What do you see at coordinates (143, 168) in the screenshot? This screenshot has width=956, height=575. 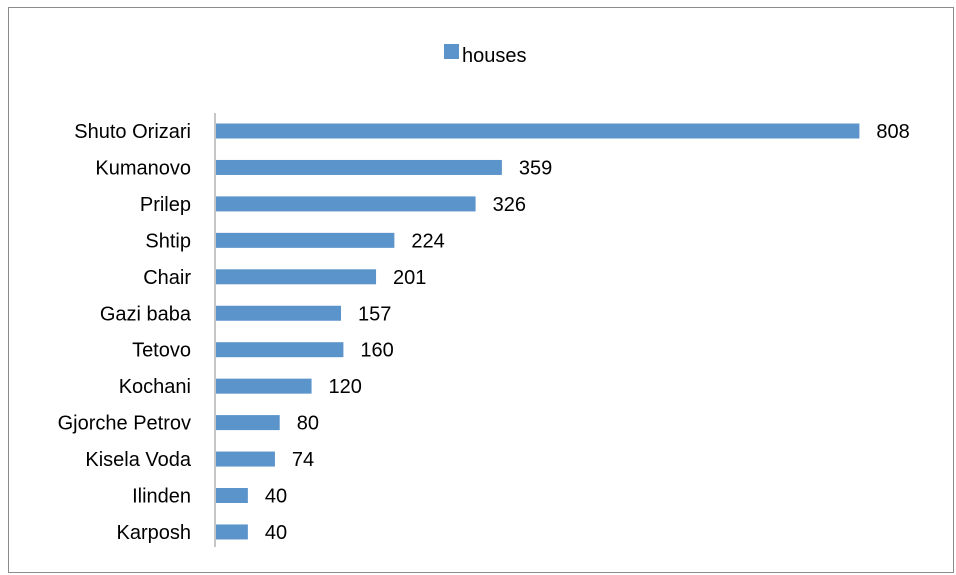 I see `category-label: Kumanovo` at bounding box center [143, 168].